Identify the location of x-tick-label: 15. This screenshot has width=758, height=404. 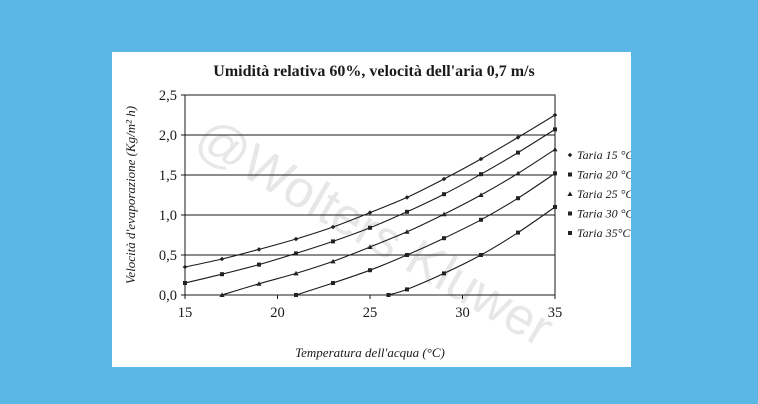
(185, 313).